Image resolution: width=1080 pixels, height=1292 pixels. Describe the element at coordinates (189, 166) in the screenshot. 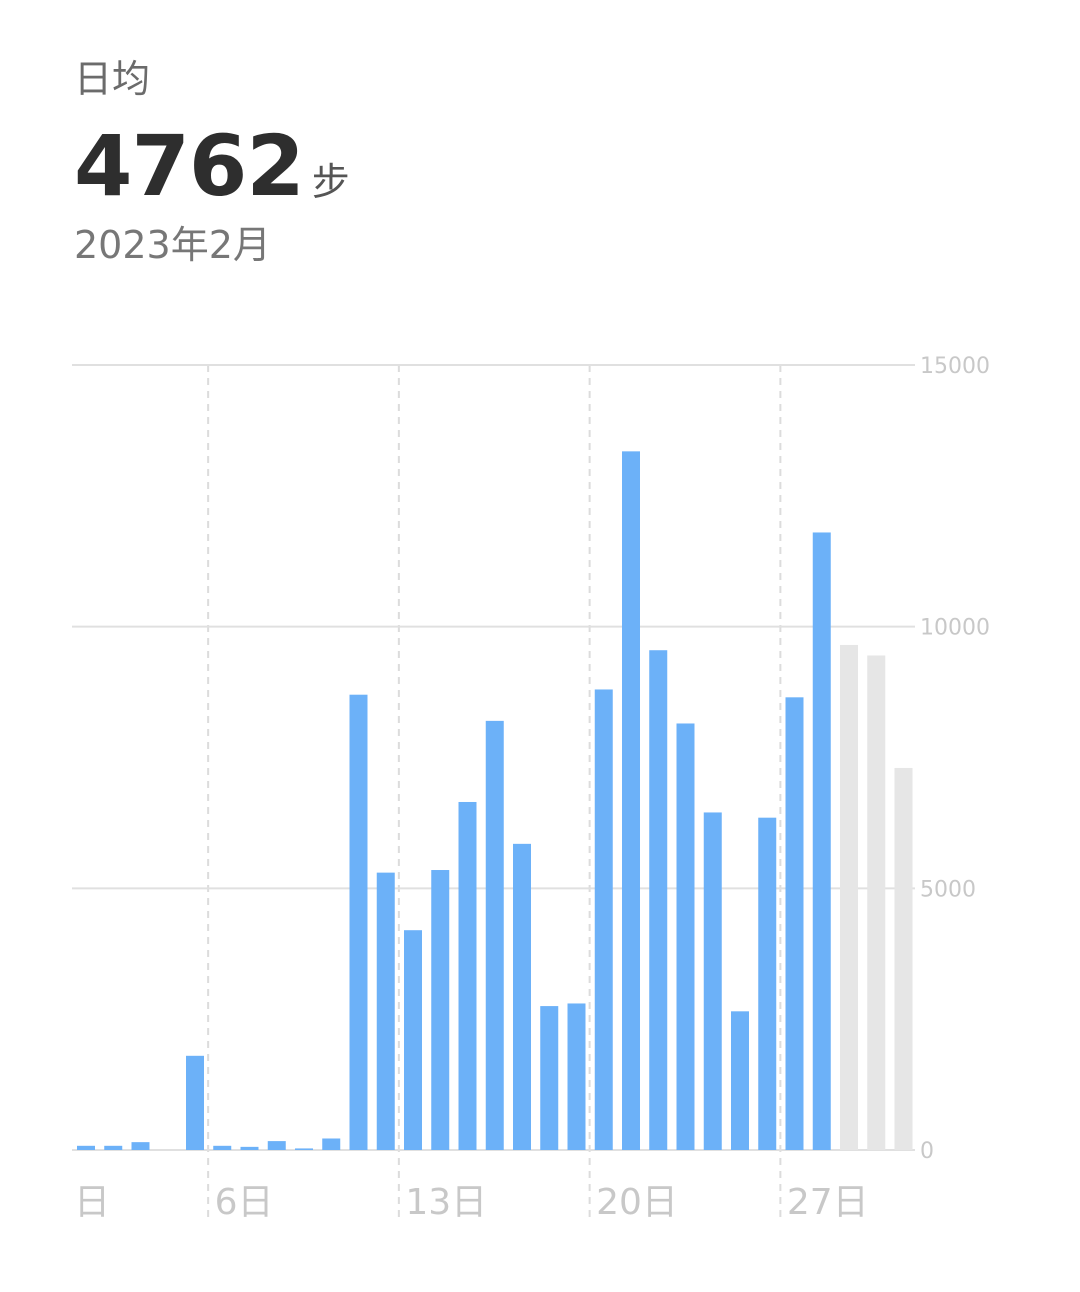

I see `average-steps-value: 4762` at that location.